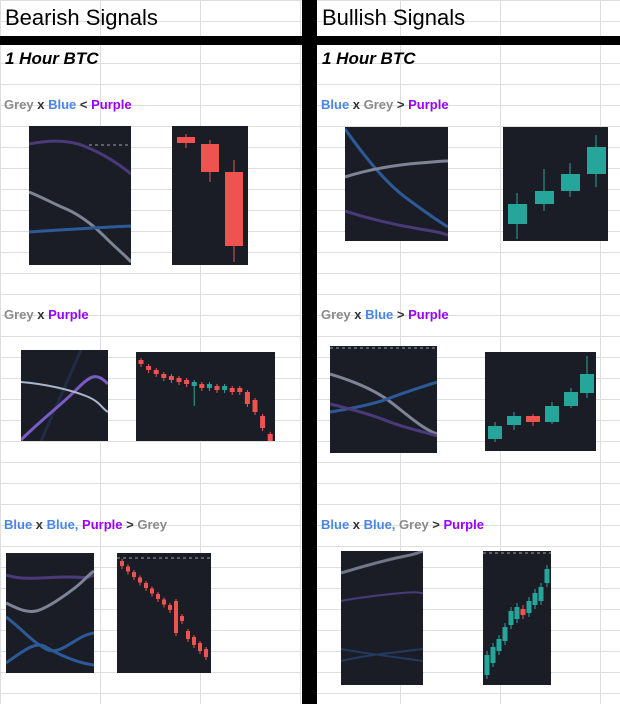  What do you see at coordinates (50, 634) in the screenshot?
I see `bearish-3-blue-line-b` at bounding box center [50, 634].